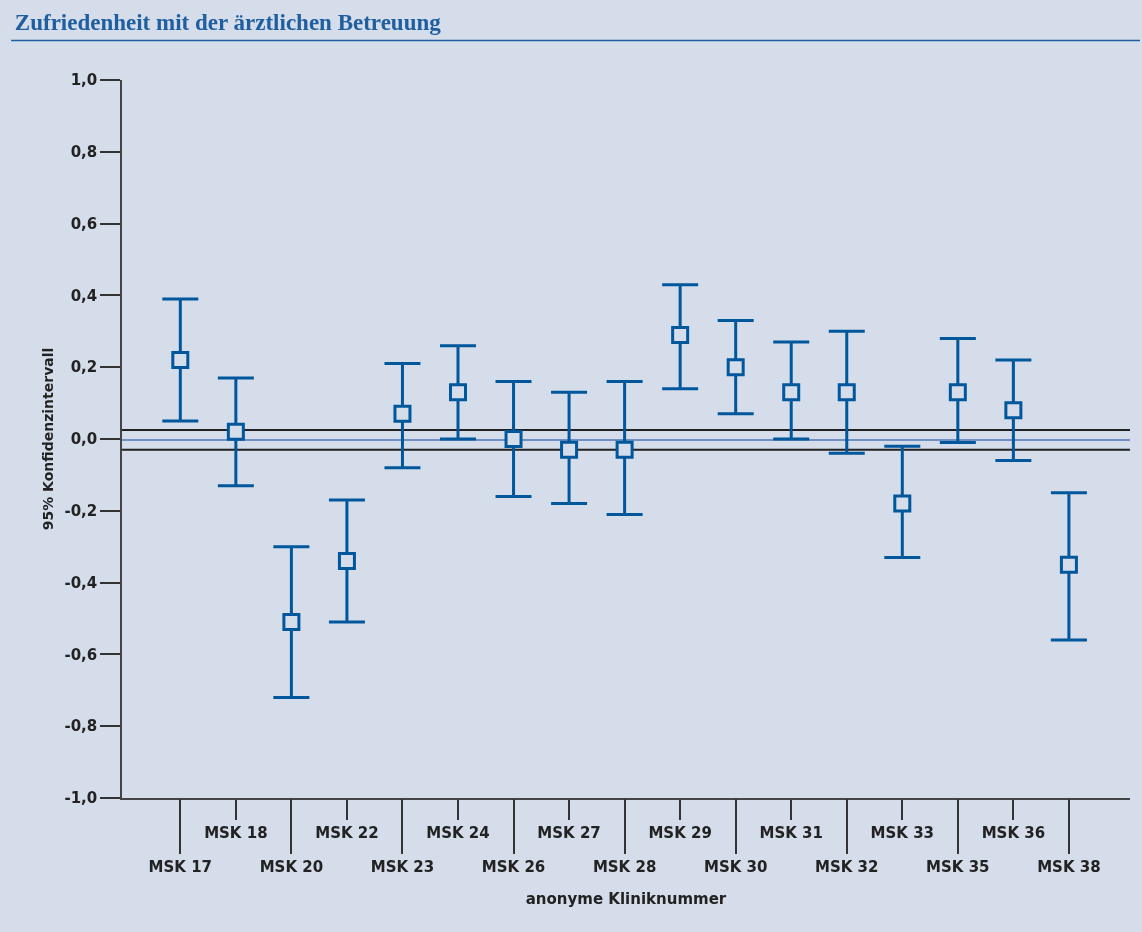 The width and height of the screenshot is (1142, 932). I want to click on x-tick-label: MSK 35, so click(958, 867).